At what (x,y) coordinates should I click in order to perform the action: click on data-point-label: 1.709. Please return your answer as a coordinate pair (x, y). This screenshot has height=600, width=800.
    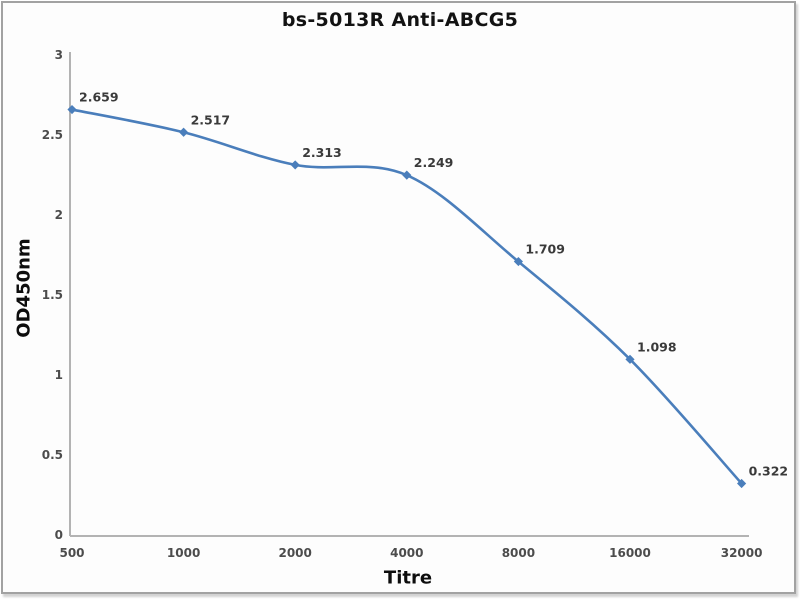
    Looking at the image, I should click on (545, 249).